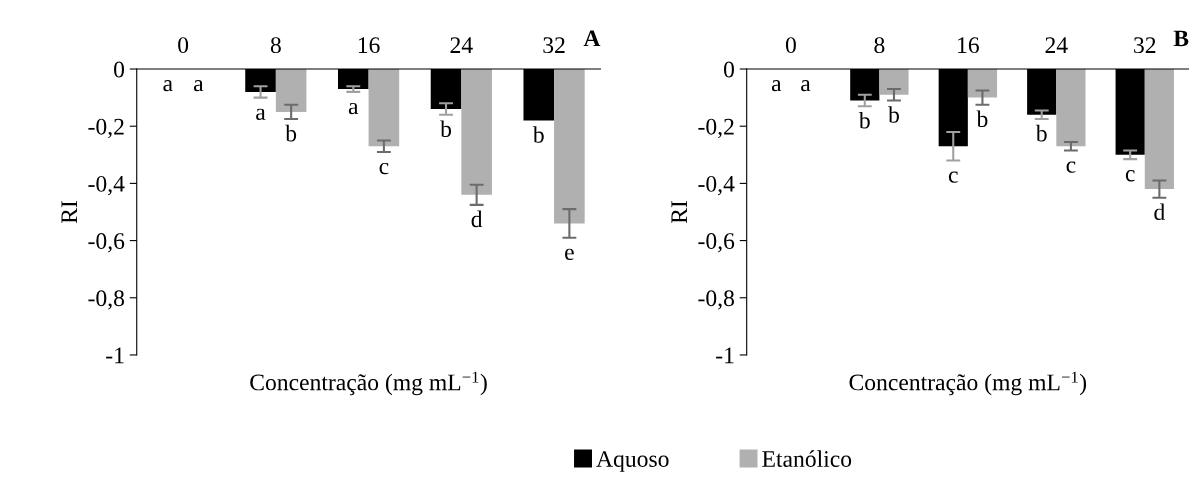 Image resolution: width=1189 pixels, height=493 pixels. Describe the element at coordinates (569, 254) in the screenshot. I see `data-label: e` at that location.